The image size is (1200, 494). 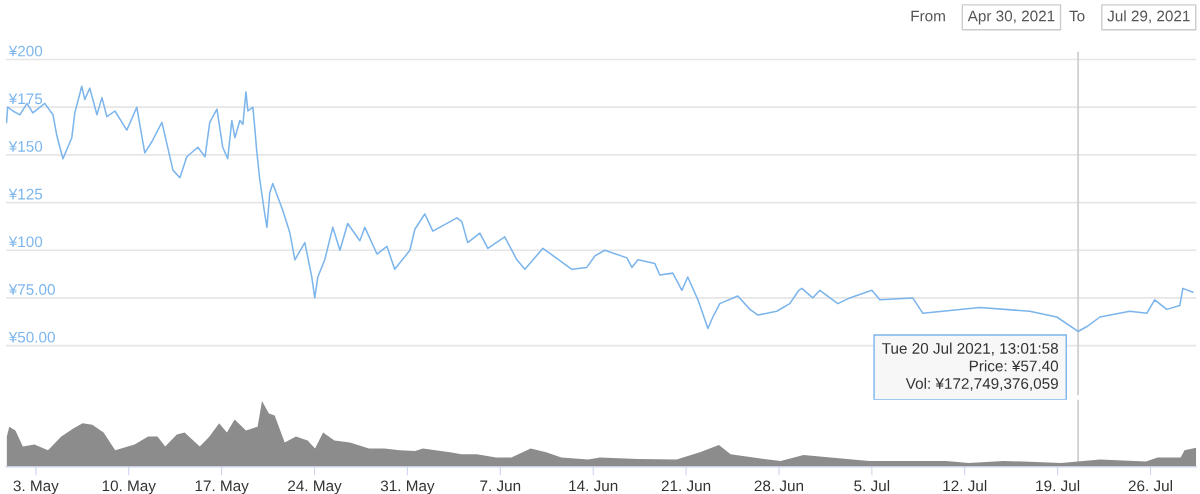 I want to click on x-tick-label: 10. May, so click(x=129, y=487).